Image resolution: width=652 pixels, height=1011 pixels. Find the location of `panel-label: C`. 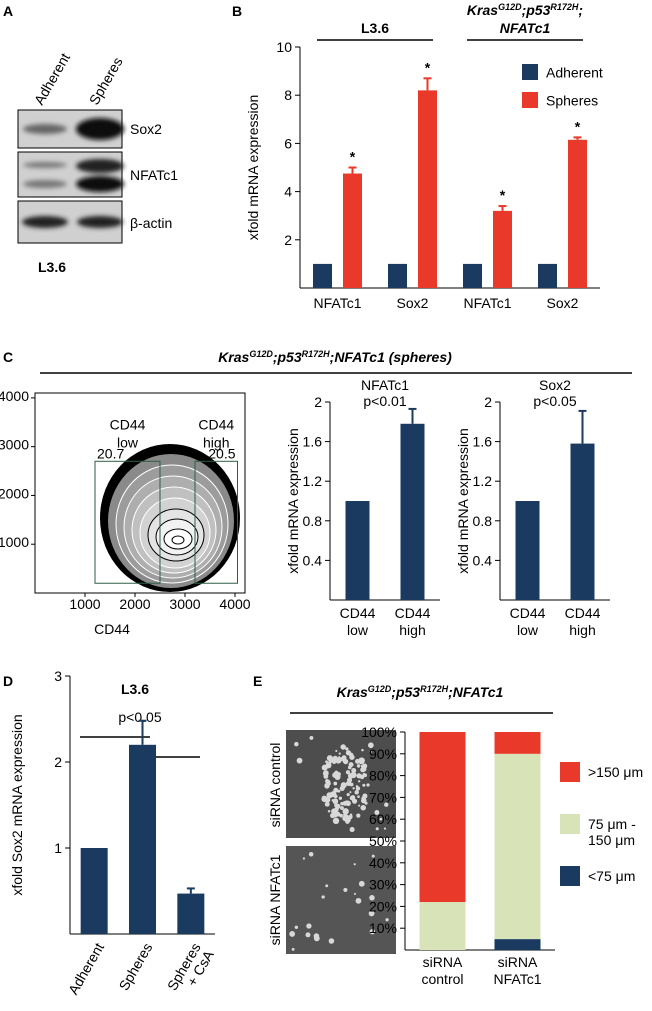

panel-label: C is located at coordinates (8, 357).